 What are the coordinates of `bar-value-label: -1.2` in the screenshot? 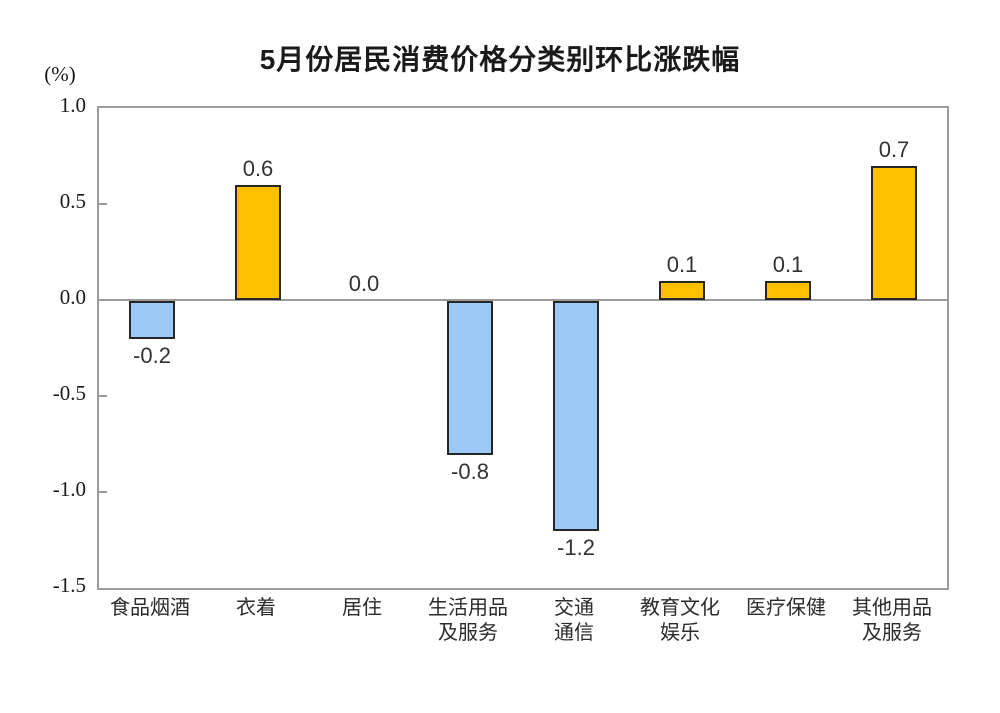 It's located at (576, 548).